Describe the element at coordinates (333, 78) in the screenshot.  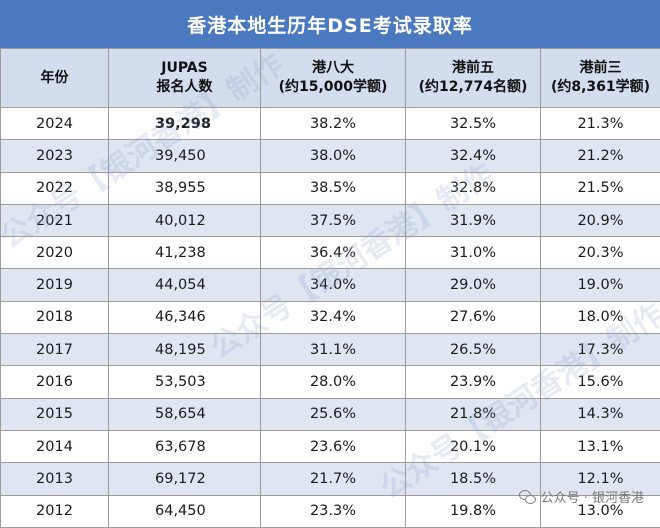
I see `header-big8: 港八大 (约15,000学额)` at that location.